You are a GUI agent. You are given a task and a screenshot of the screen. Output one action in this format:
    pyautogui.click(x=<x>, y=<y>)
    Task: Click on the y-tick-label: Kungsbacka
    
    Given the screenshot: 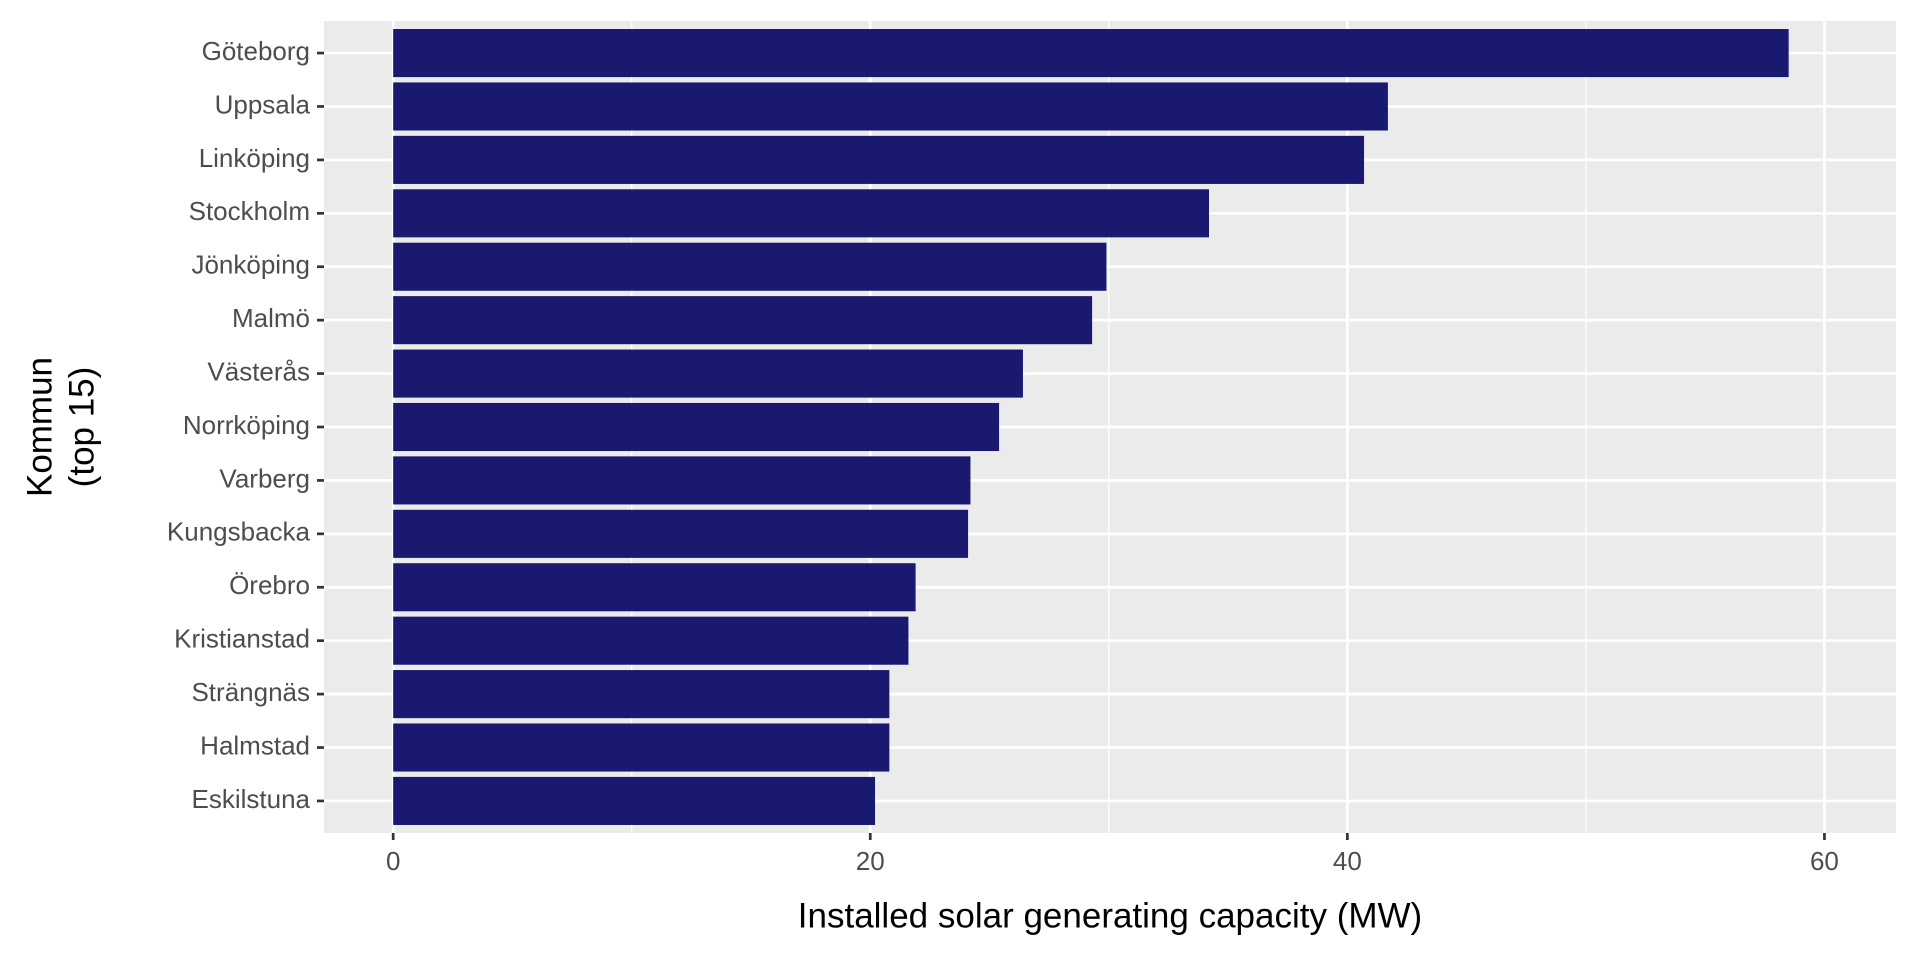 What is the action you would take?
    pyautogui.click(x=239, y=532)
    